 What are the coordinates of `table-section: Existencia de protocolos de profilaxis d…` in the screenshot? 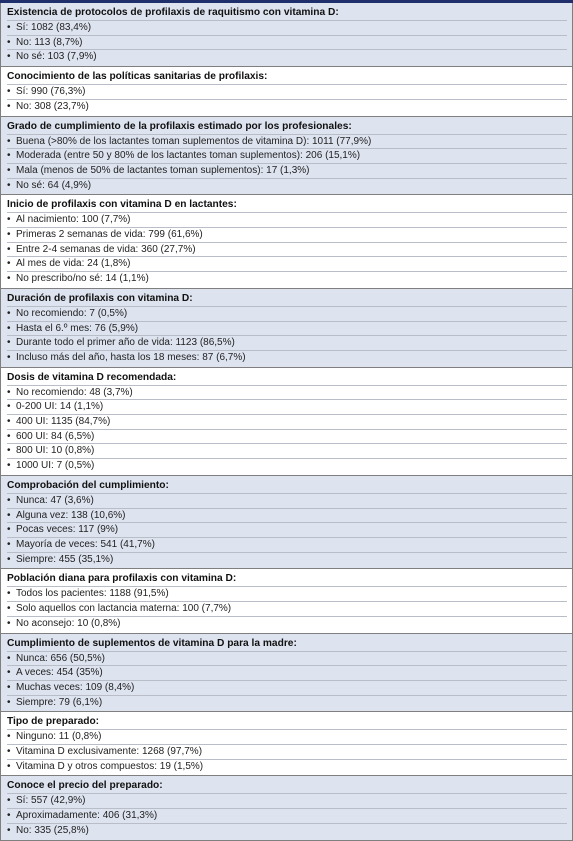 It's located at (286, 35).